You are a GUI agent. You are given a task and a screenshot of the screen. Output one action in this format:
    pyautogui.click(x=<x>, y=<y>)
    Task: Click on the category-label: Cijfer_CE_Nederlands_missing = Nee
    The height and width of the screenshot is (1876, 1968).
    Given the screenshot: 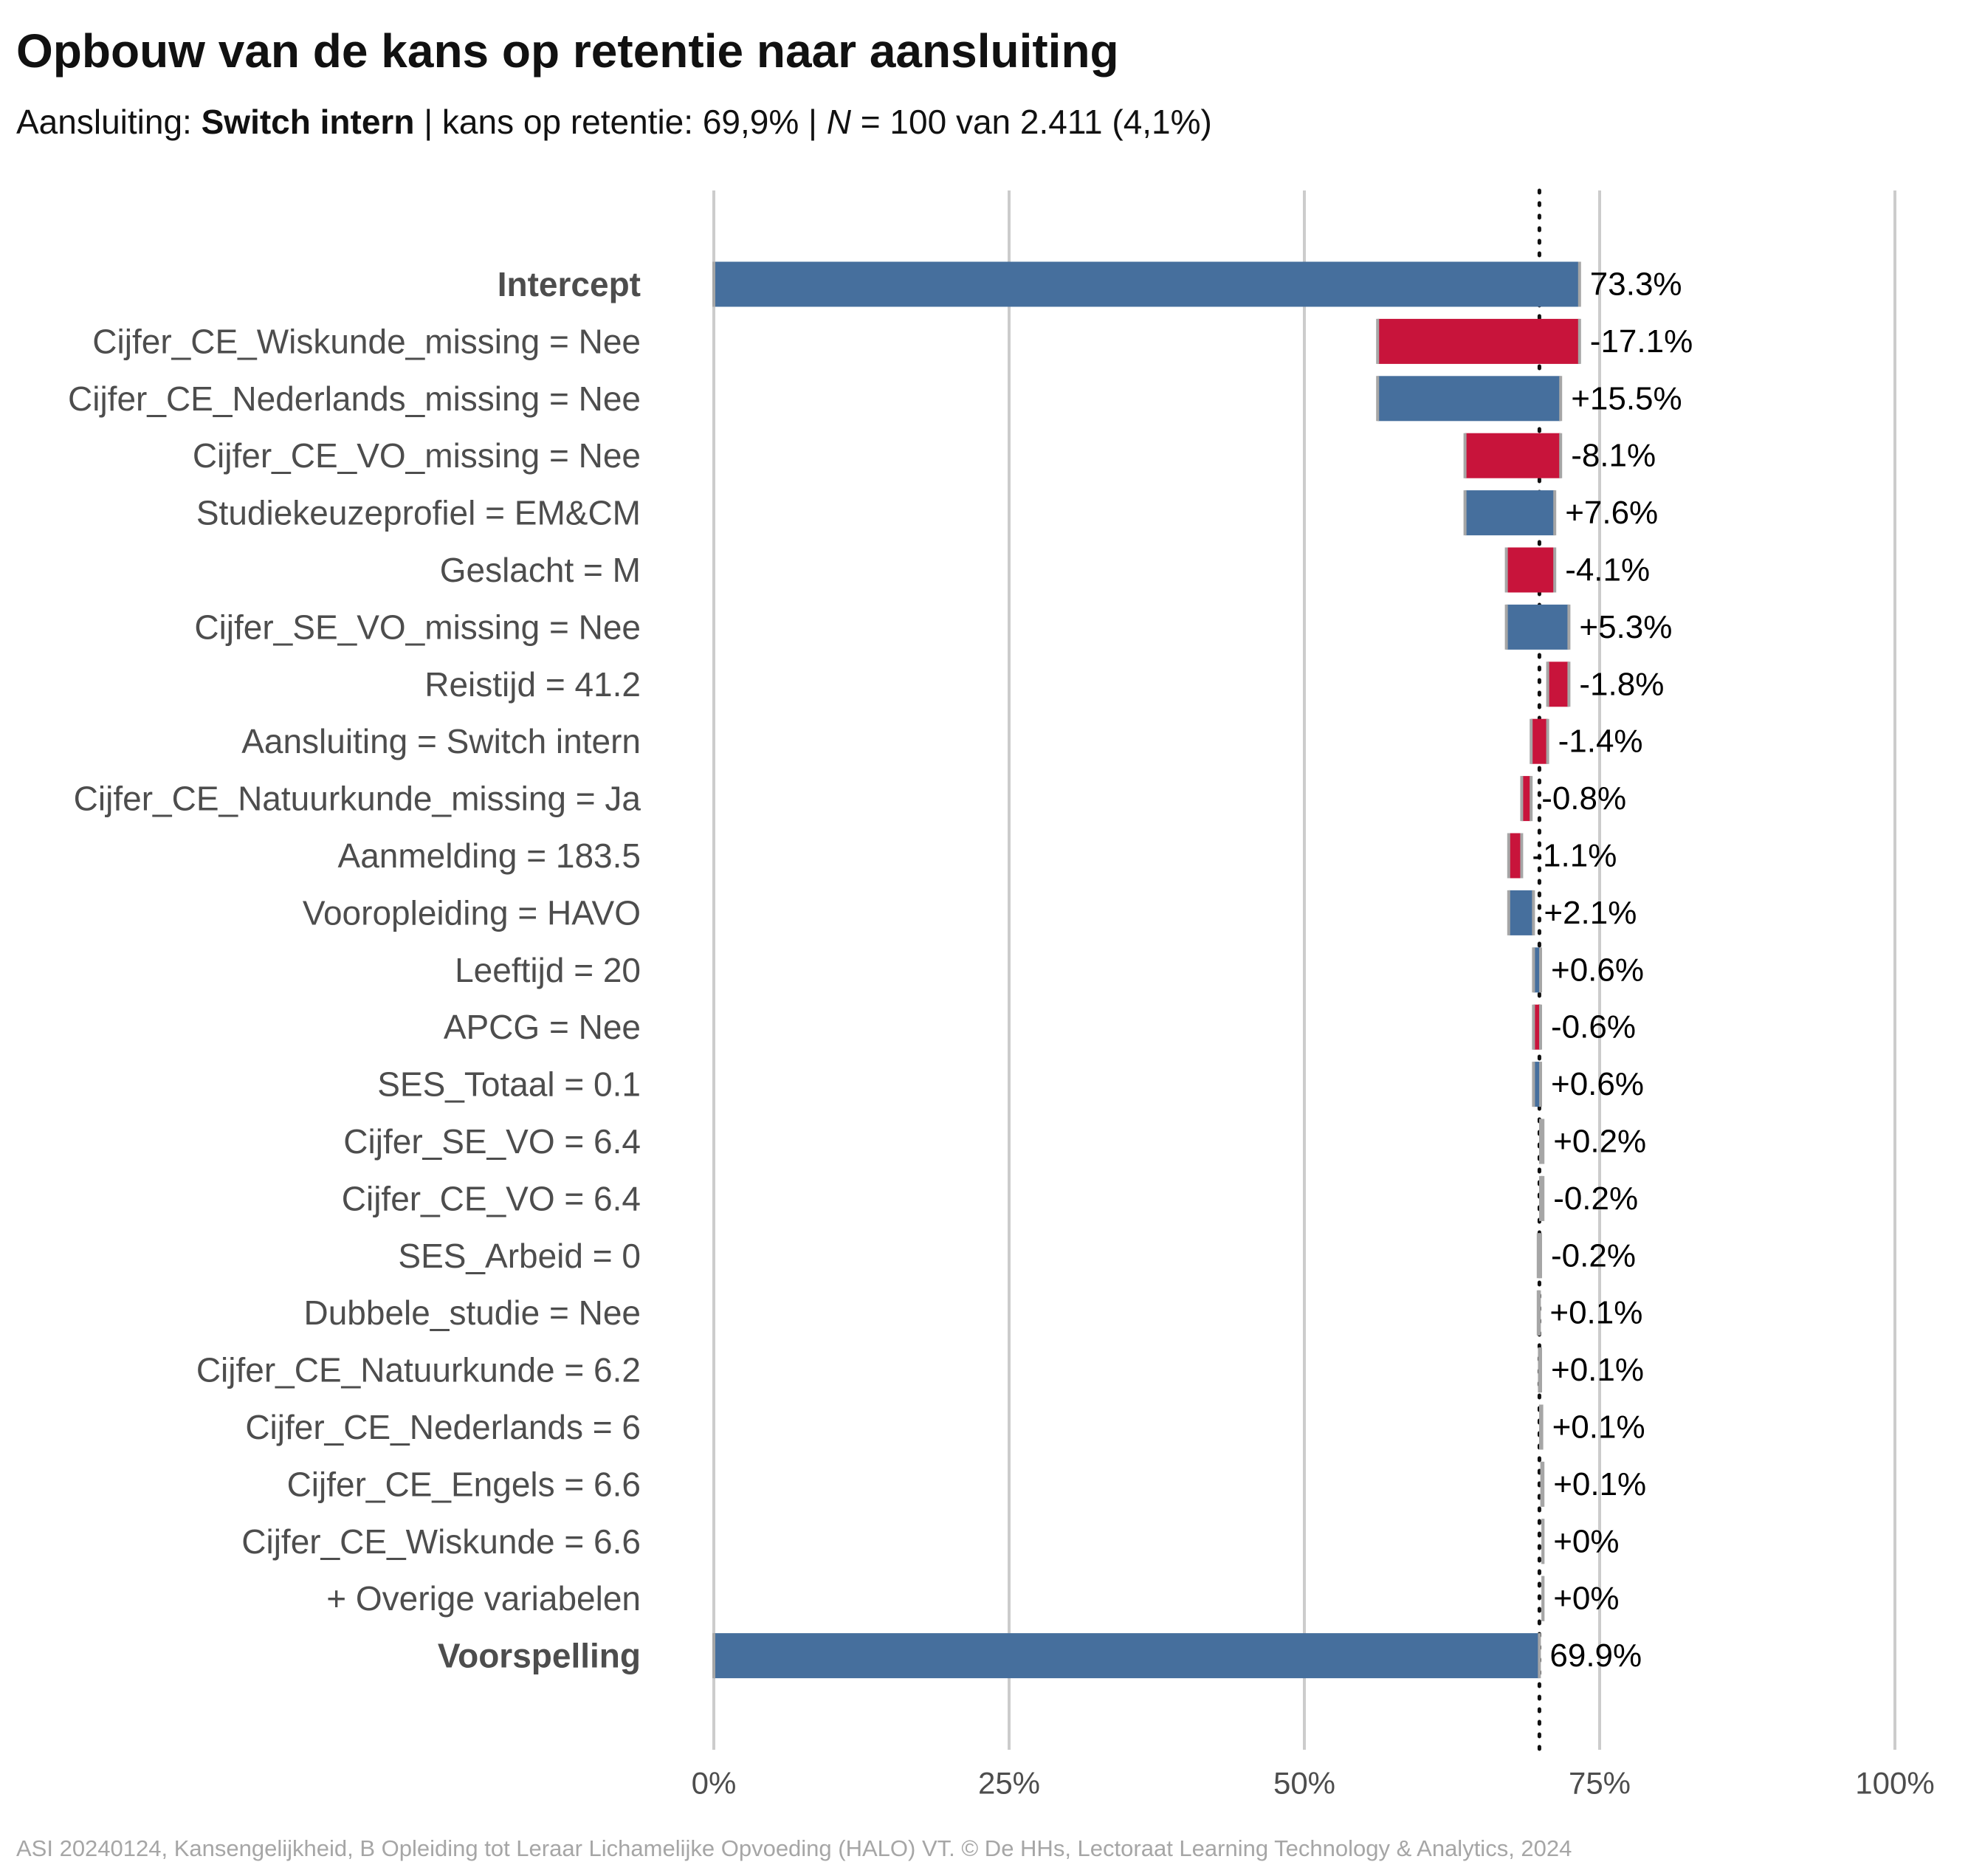 What is the action you would take?
    pyautogui.click(x=355, y=399)
    